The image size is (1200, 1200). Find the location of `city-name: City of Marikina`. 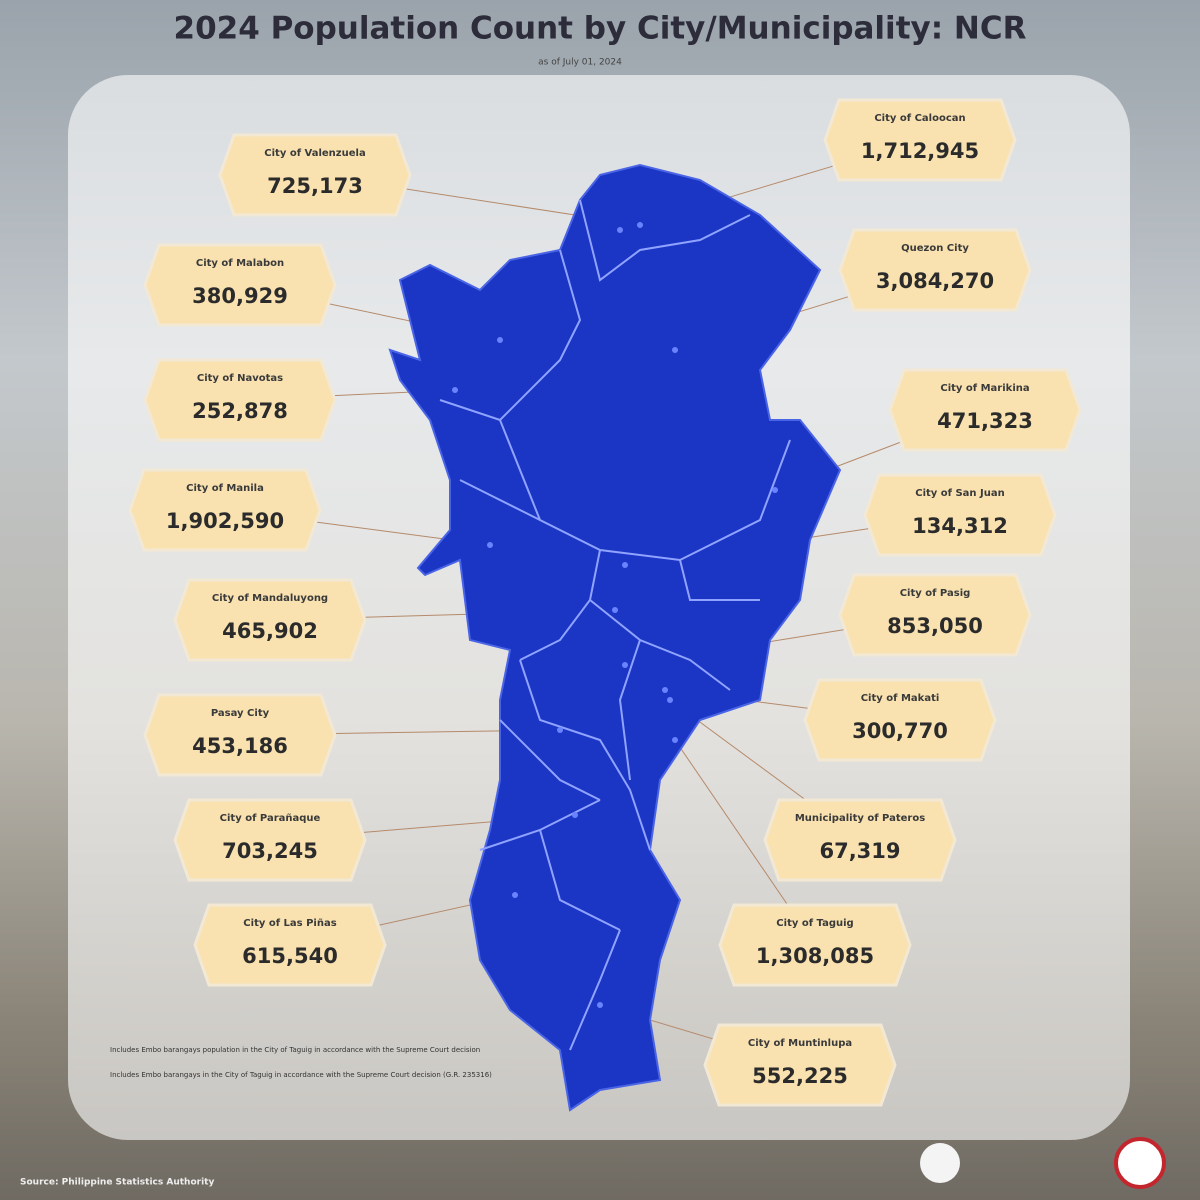

city-name: City of Marikina is located at coordinates (984, 388).